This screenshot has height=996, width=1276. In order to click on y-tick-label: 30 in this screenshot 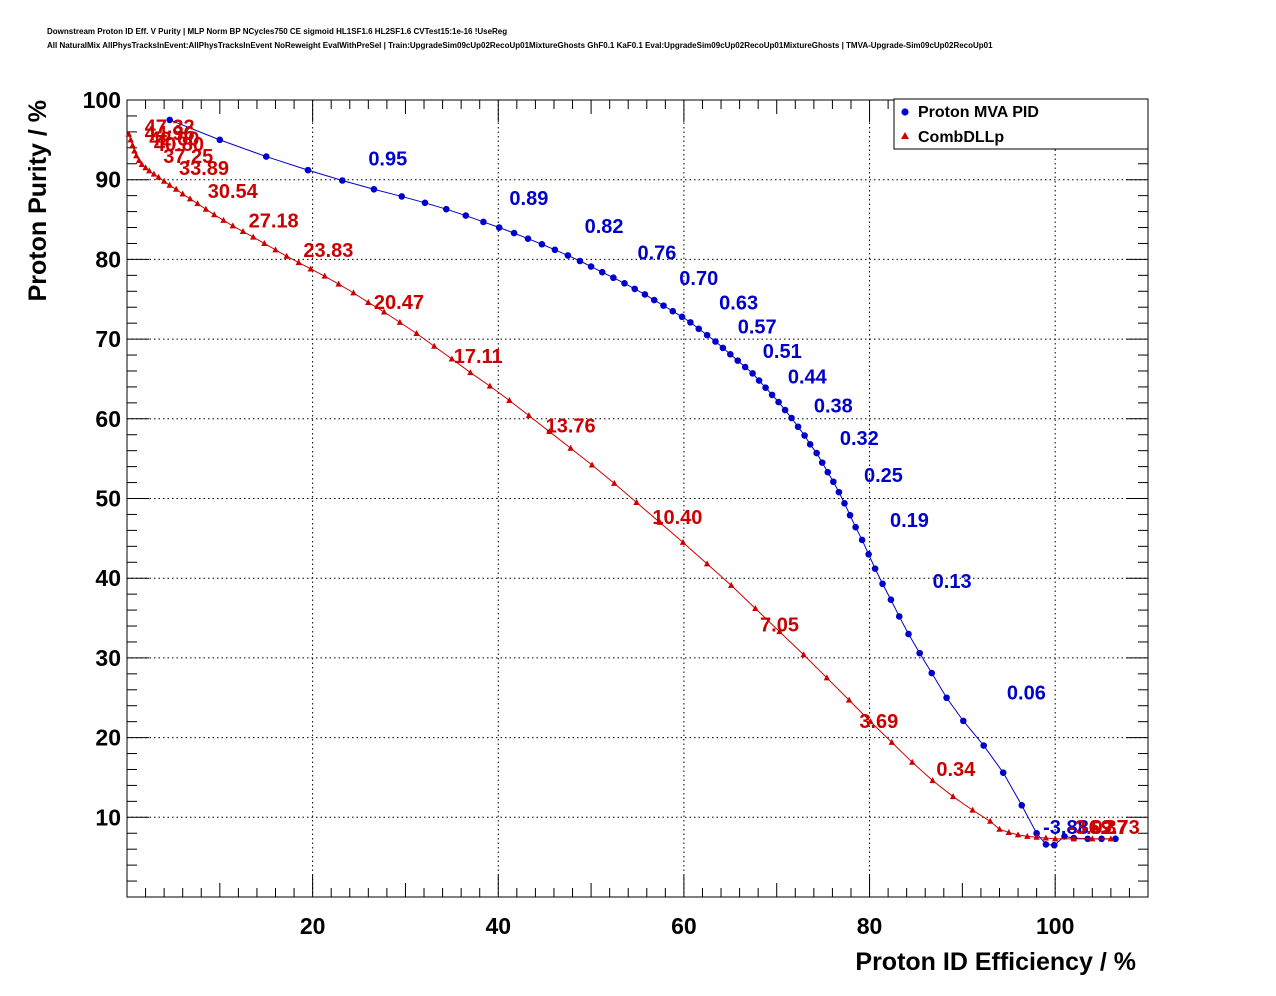, I will do `click(108, 658)`.